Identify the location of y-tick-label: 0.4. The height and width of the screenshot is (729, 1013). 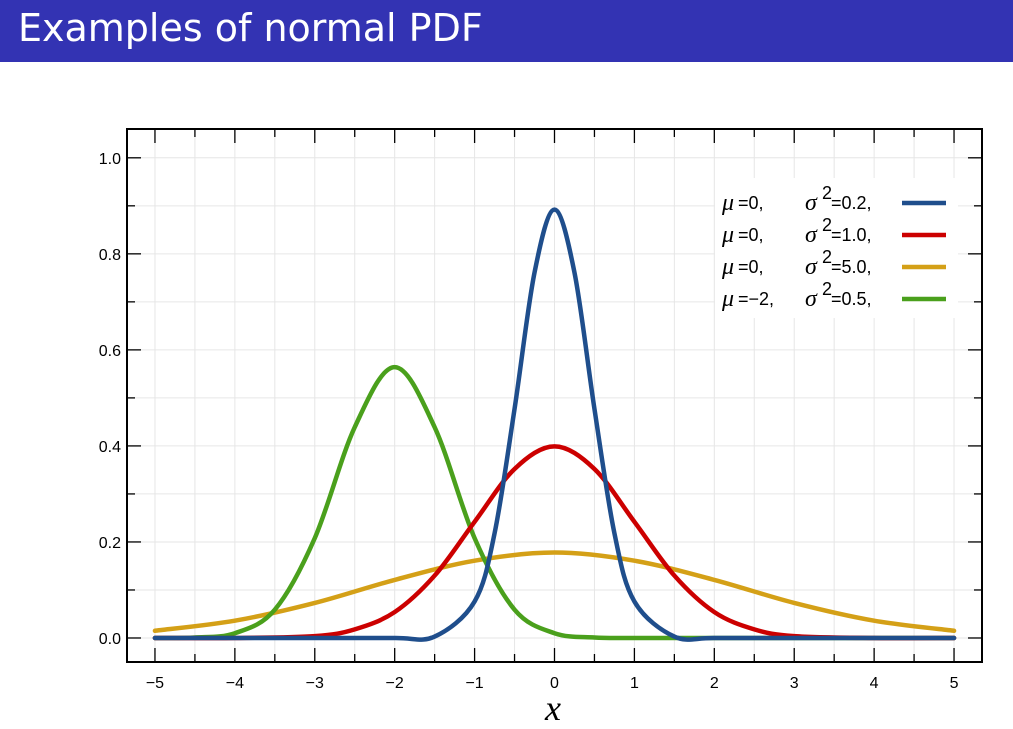
(110, 447).